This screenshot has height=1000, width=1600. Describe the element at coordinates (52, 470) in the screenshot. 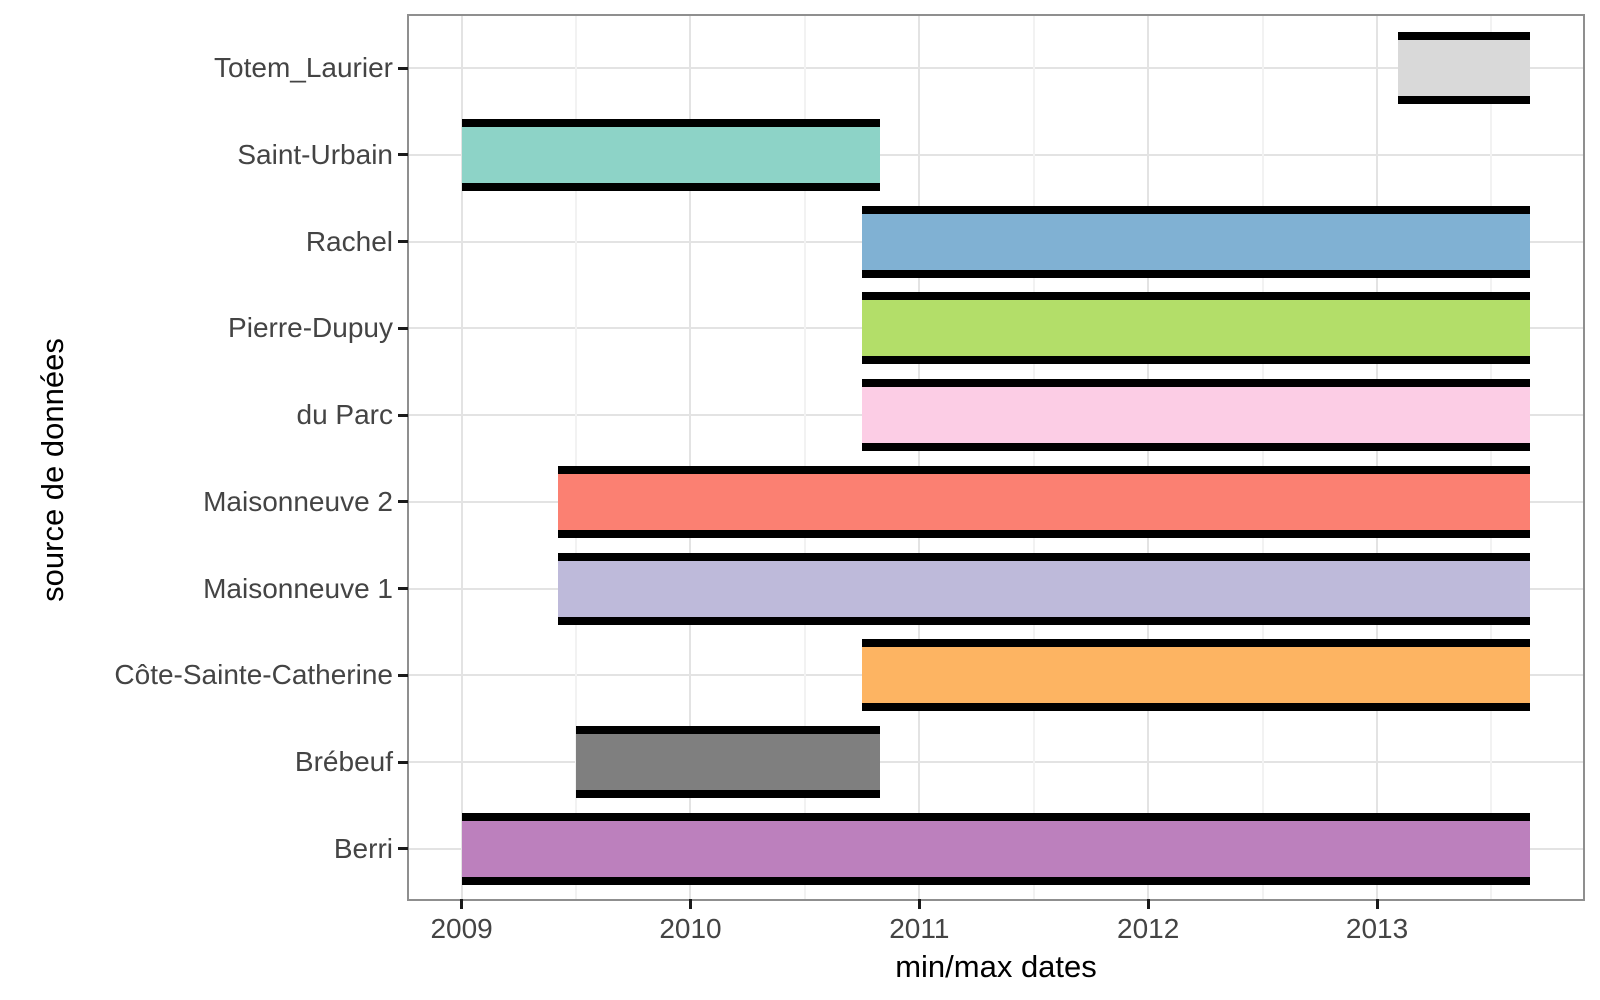

I see `y-axis-title: source de données` at that location.